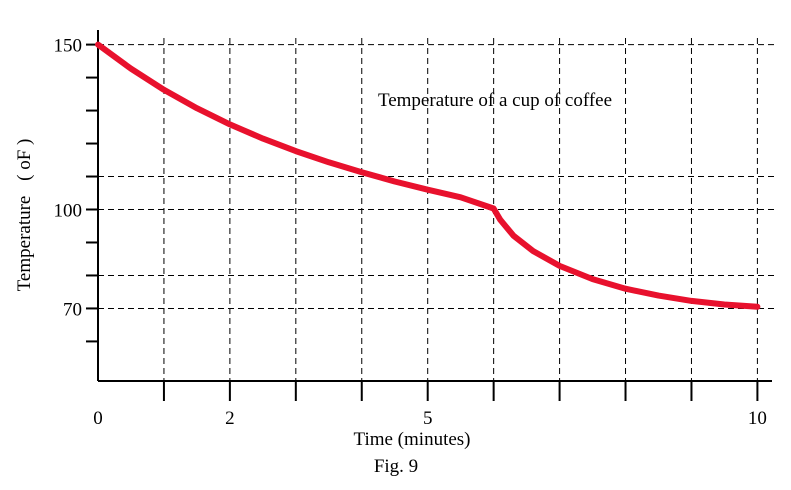  Describe the element at coordinates (72, 309) in the screenshot. I see `y-tick-label: 70` at that location.